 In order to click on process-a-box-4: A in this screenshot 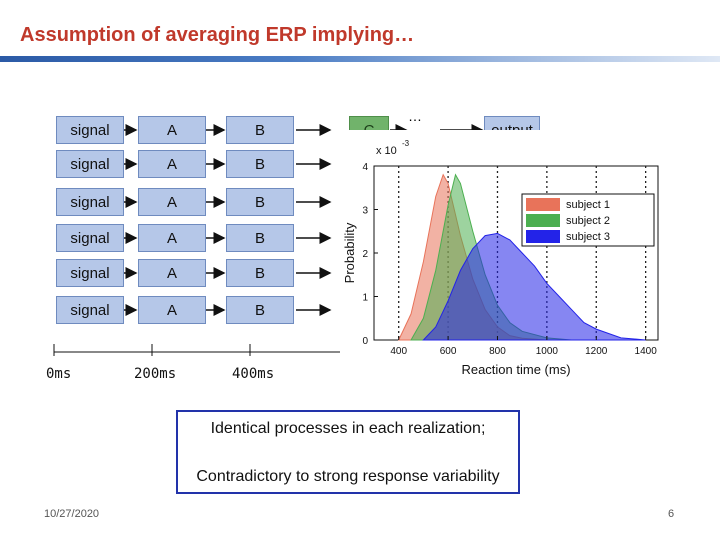, I will do `click(172, 238)`.